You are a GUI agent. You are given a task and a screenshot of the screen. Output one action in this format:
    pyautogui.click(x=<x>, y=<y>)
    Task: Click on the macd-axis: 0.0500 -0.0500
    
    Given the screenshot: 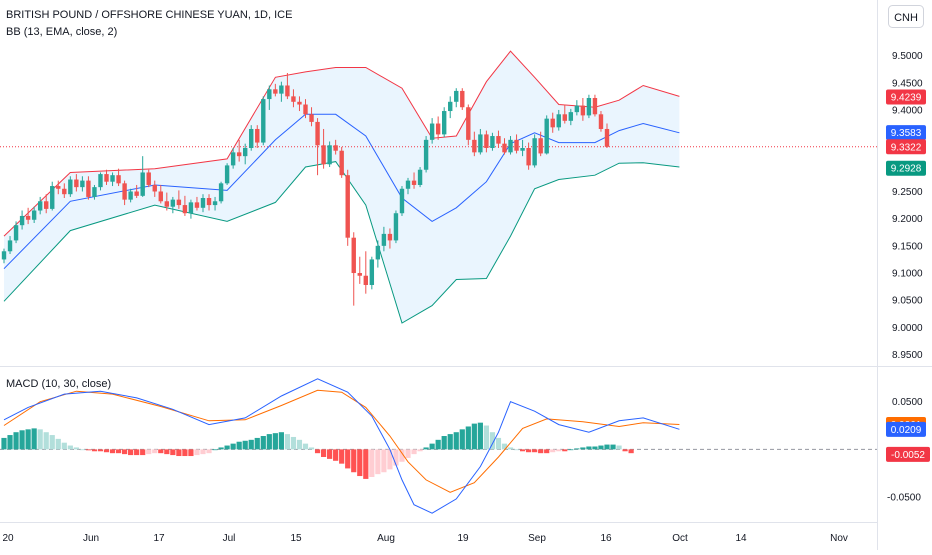 What is the action you would take?
    pyautogui.click(x=905, y=450)
    